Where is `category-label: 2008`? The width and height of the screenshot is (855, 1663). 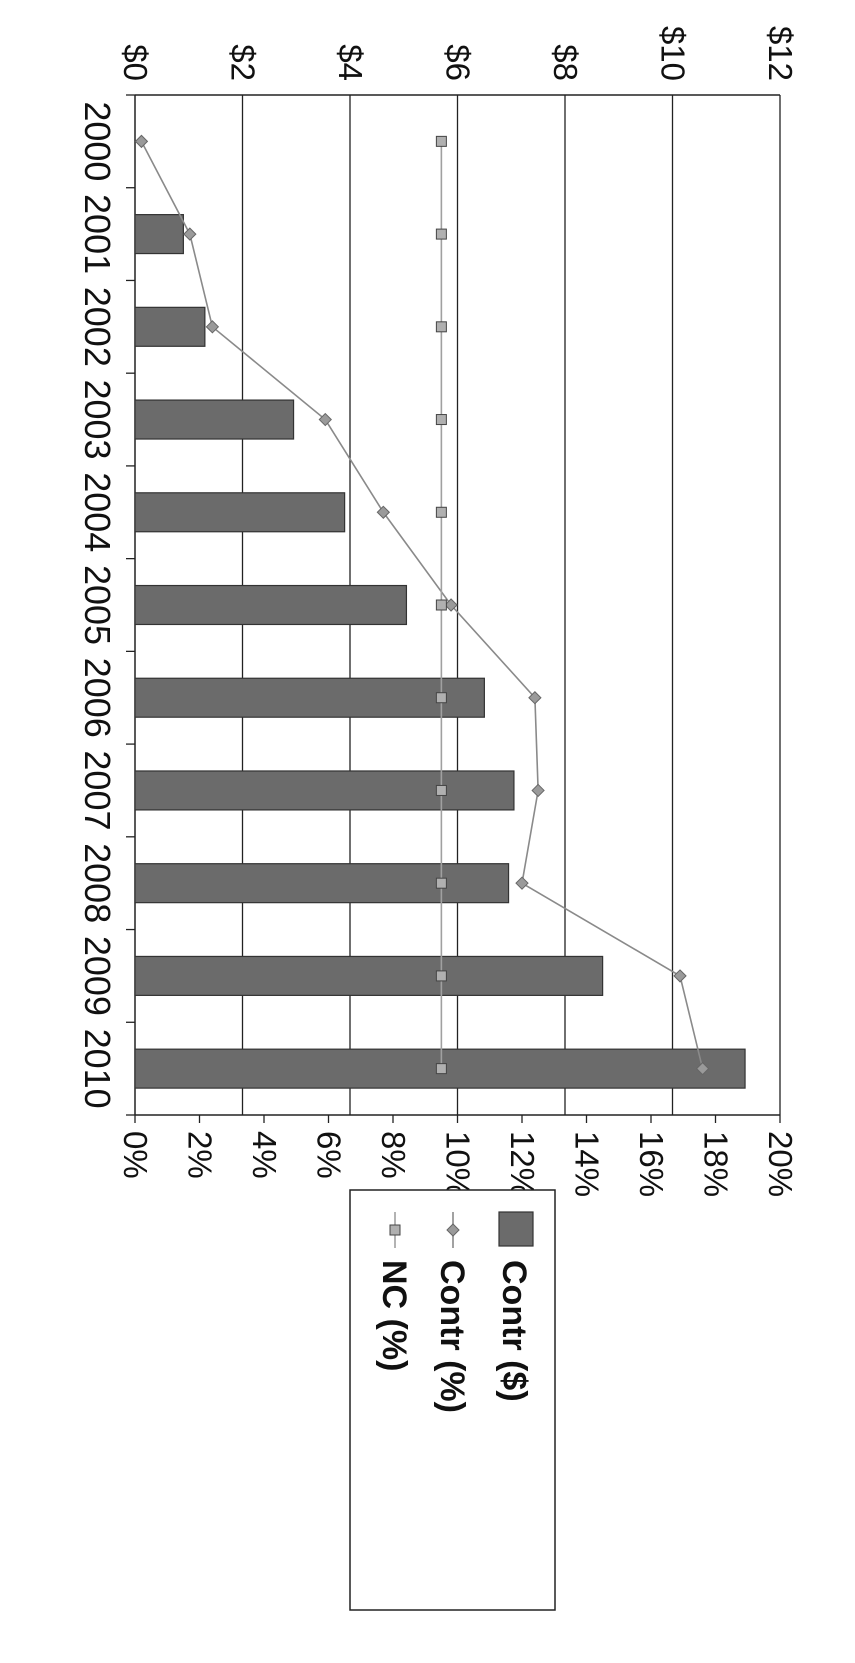 category-label: 2008 is located at coordinates (97, 883).